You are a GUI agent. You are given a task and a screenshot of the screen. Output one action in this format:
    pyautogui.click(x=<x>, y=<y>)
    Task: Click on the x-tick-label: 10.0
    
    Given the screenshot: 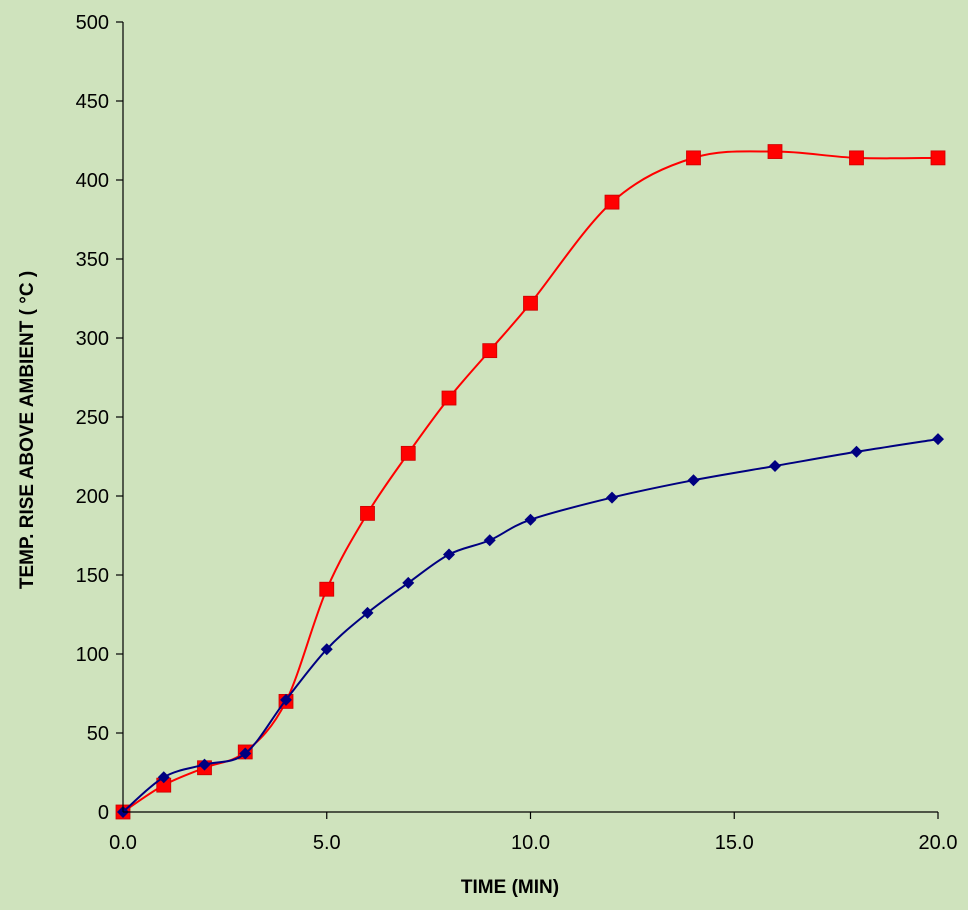 What is the action you would take?
    pyautogui.click(x=530, y=843)
    